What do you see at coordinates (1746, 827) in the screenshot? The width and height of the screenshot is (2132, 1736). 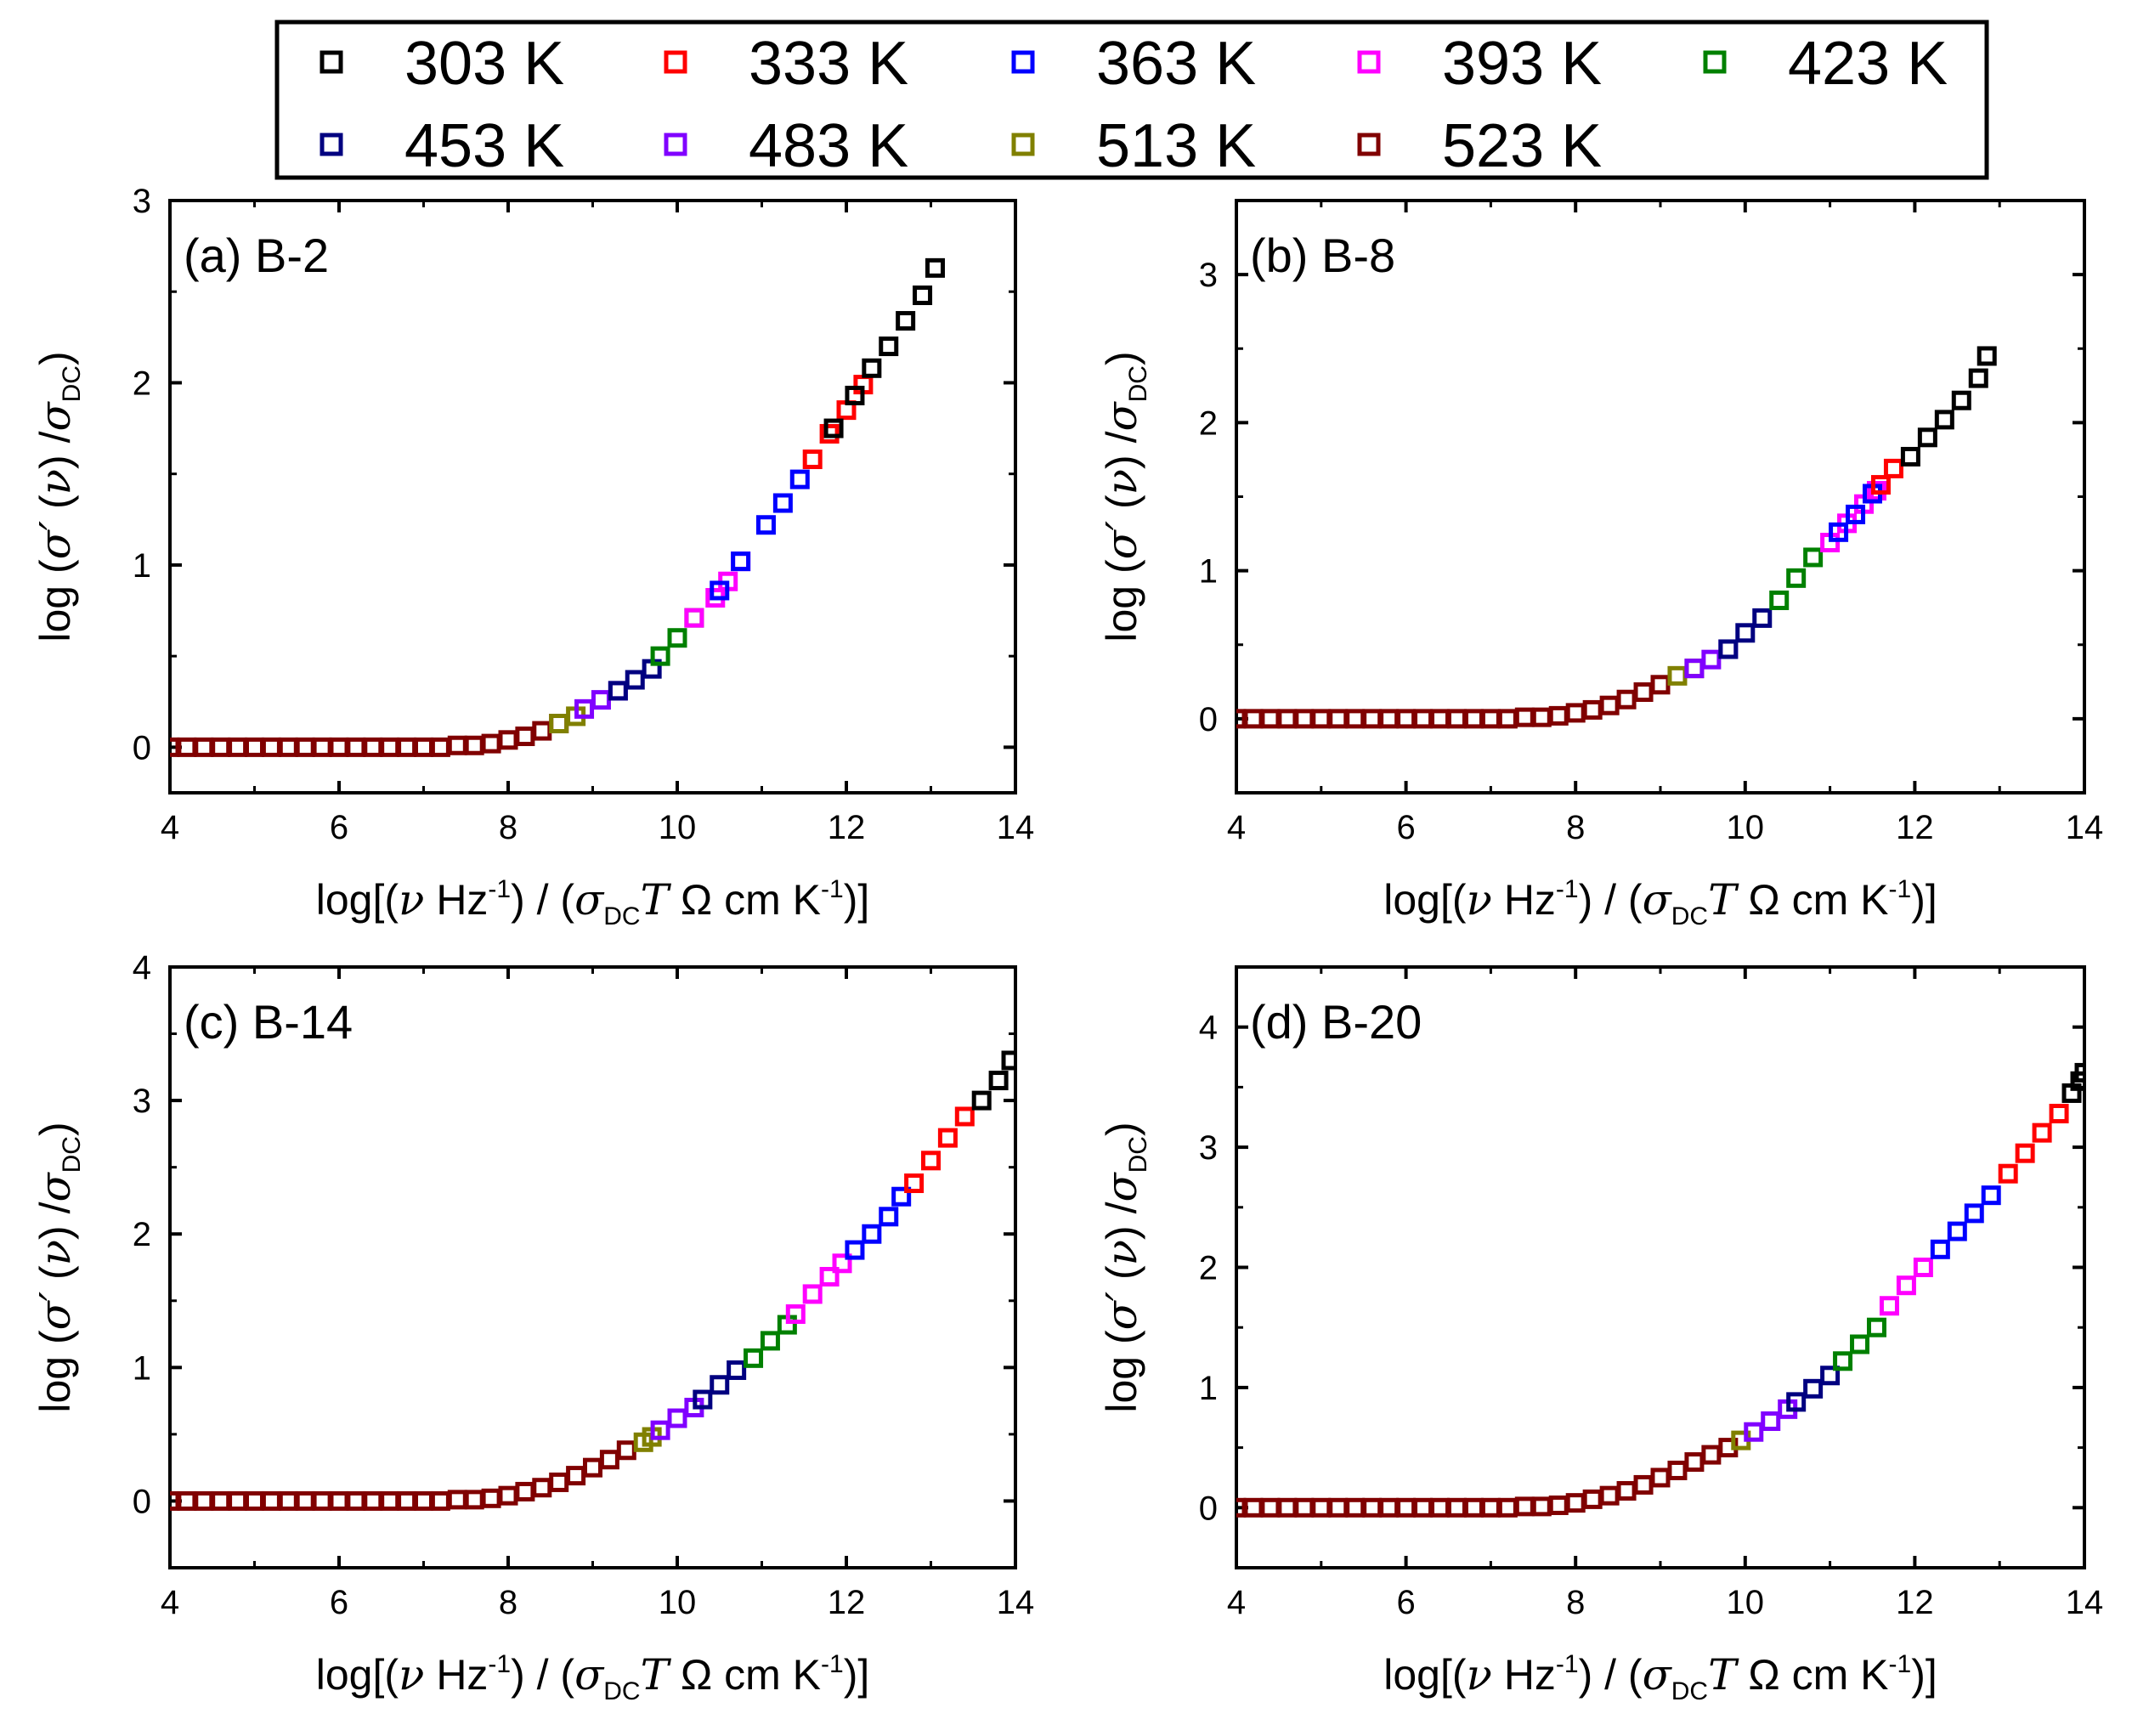 I see `x-tick-label: 10` at bounding box center [1746, 827].